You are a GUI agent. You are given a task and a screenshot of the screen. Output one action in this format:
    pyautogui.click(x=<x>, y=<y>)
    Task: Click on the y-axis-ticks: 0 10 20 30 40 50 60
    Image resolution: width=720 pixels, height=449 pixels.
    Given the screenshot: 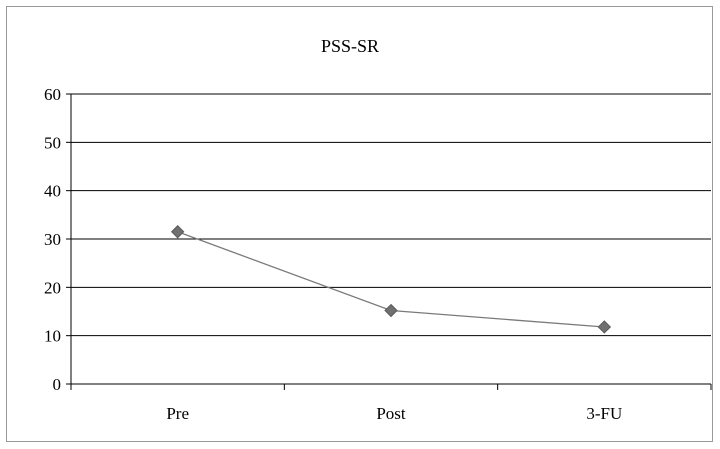 What is the action you would take?
    pyautogui.click(x=57, y=239)
    